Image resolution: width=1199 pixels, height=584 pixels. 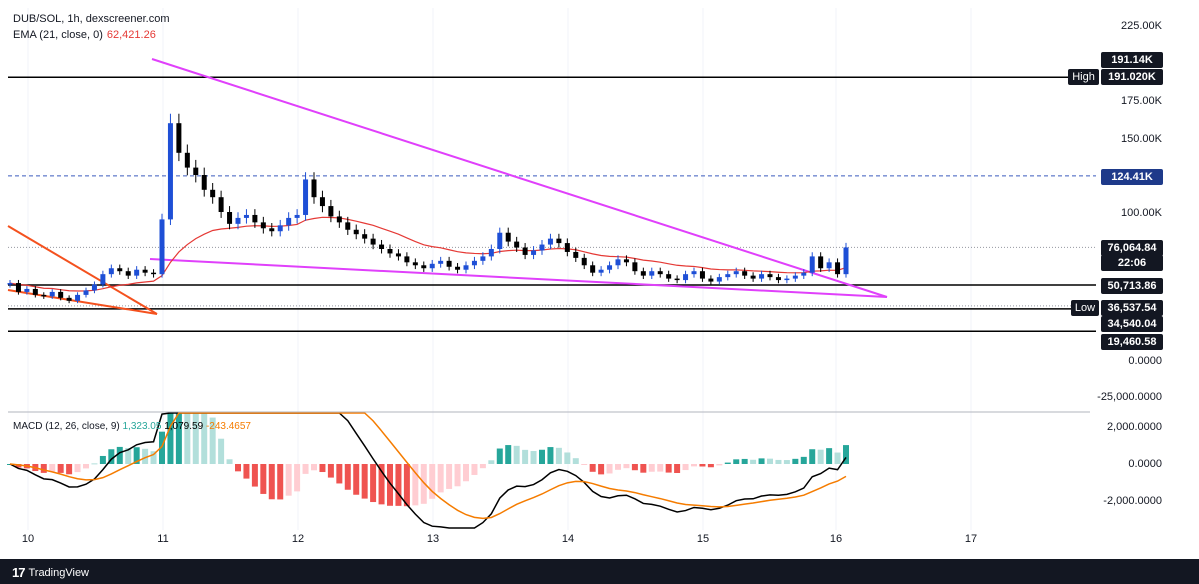 I want to click on x-axis-label: 12, so click(x=298, y=539).